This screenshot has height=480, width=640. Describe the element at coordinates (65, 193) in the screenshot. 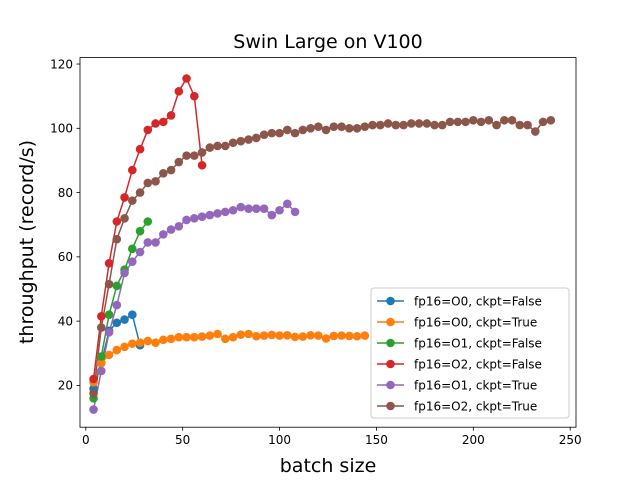

I see `y-tick-label: 80` at that location.